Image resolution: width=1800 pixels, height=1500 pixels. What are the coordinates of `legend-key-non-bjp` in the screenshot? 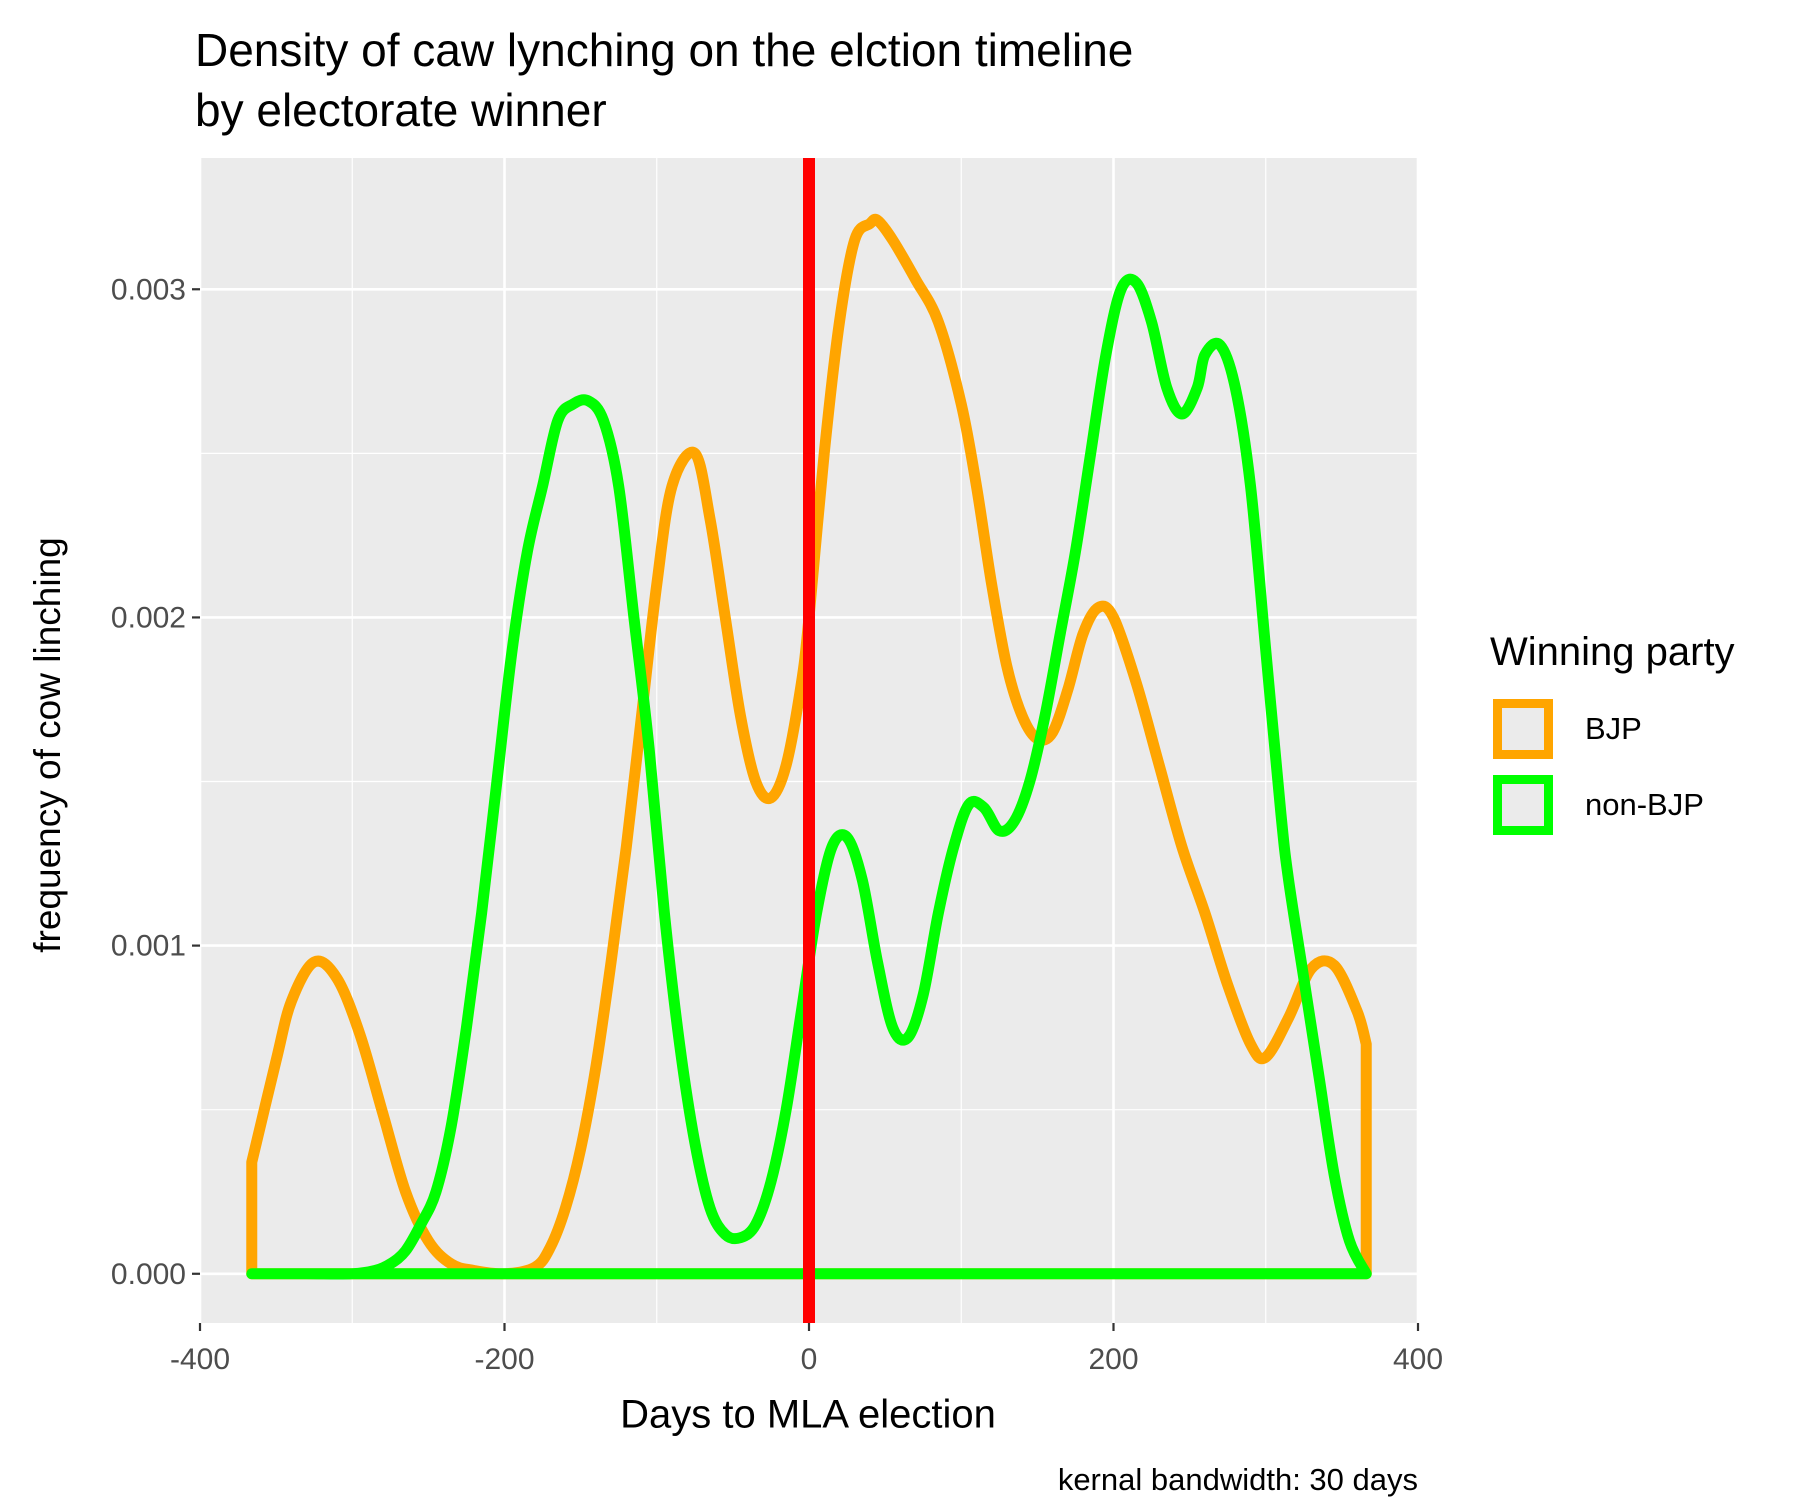 It's located at (1523, 805).